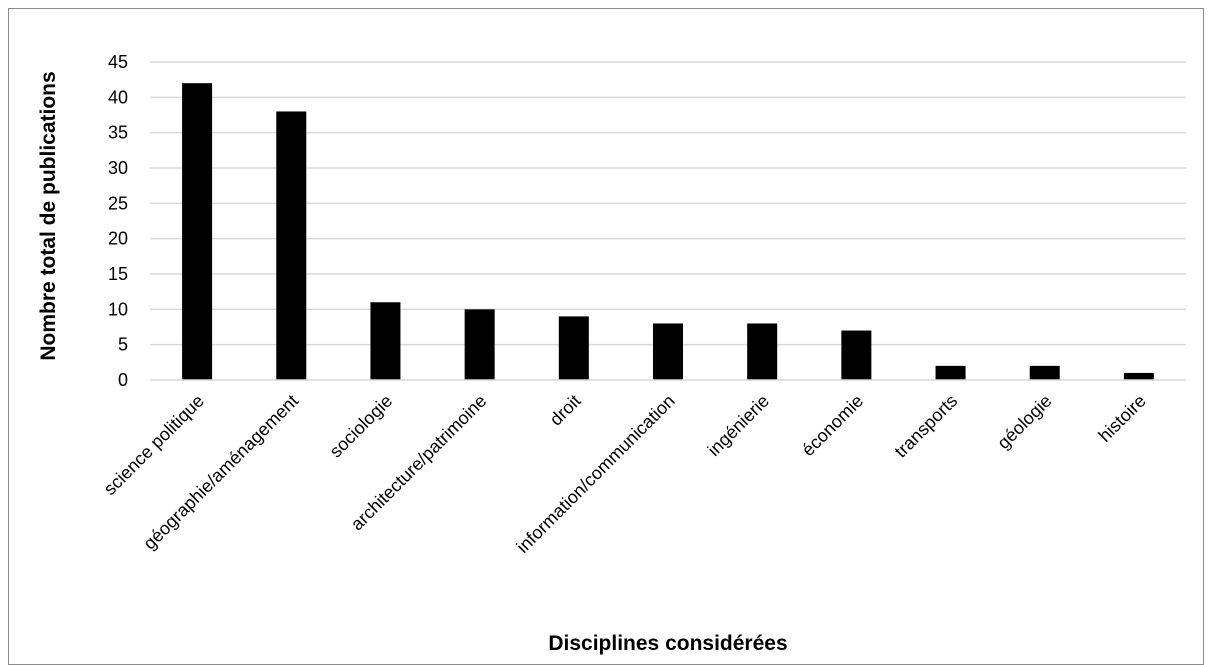  I want to click on y-tick-label: 5, so click(123, 345).